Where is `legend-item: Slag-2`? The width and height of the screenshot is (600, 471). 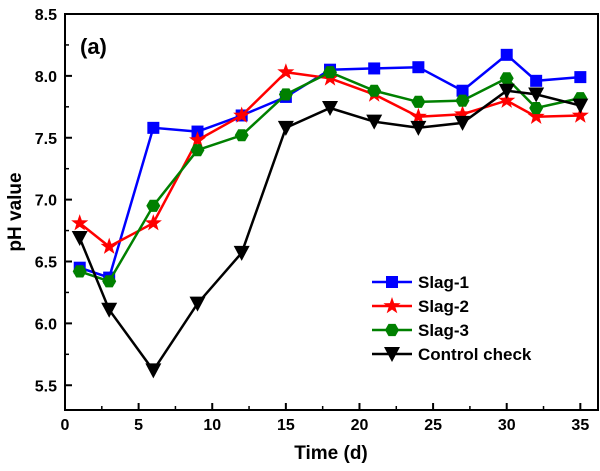
legend-item: Slag-2 is located at coordinates (420, 306).